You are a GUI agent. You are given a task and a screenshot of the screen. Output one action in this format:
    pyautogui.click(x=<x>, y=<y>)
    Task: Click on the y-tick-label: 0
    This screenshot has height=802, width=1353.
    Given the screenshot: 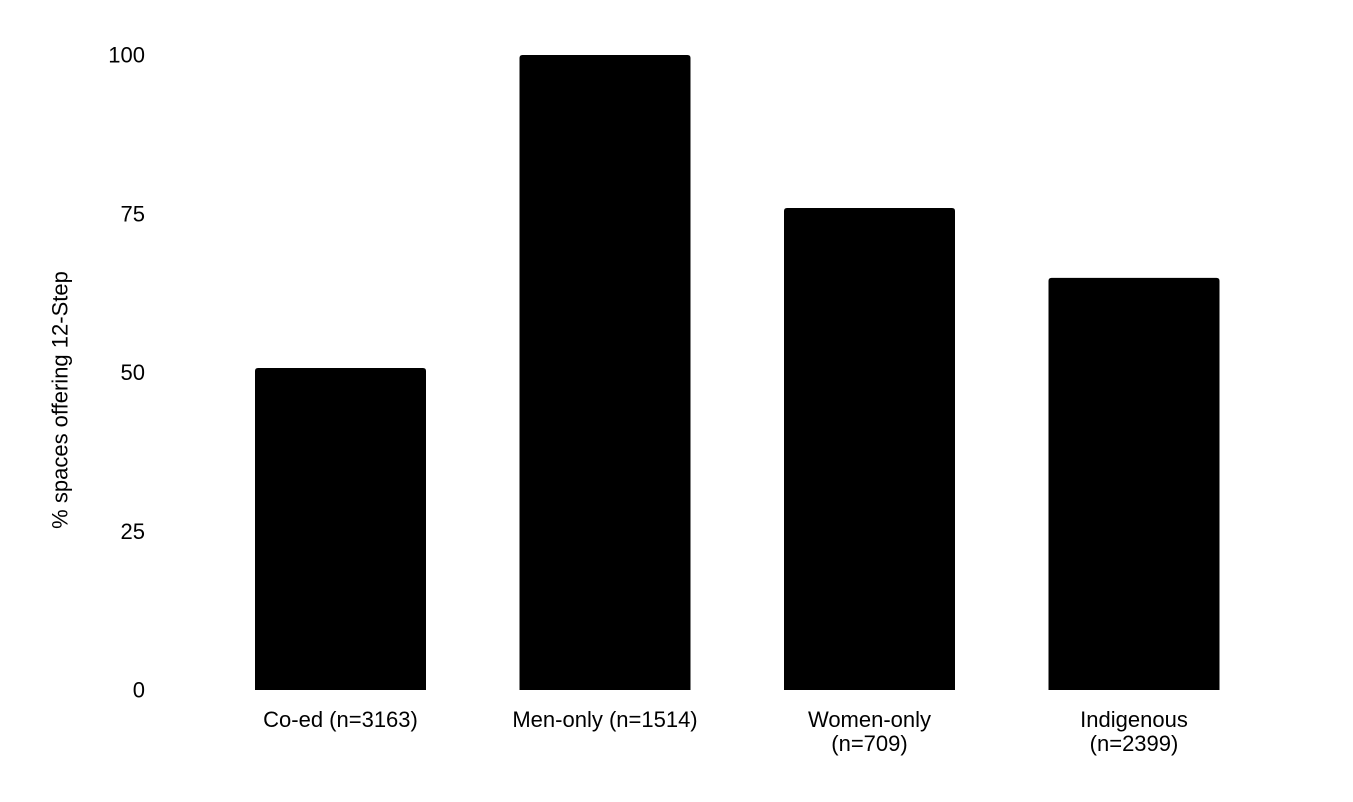 What is the action you would take?
    pyautogui.click(x=139, y=690)
    